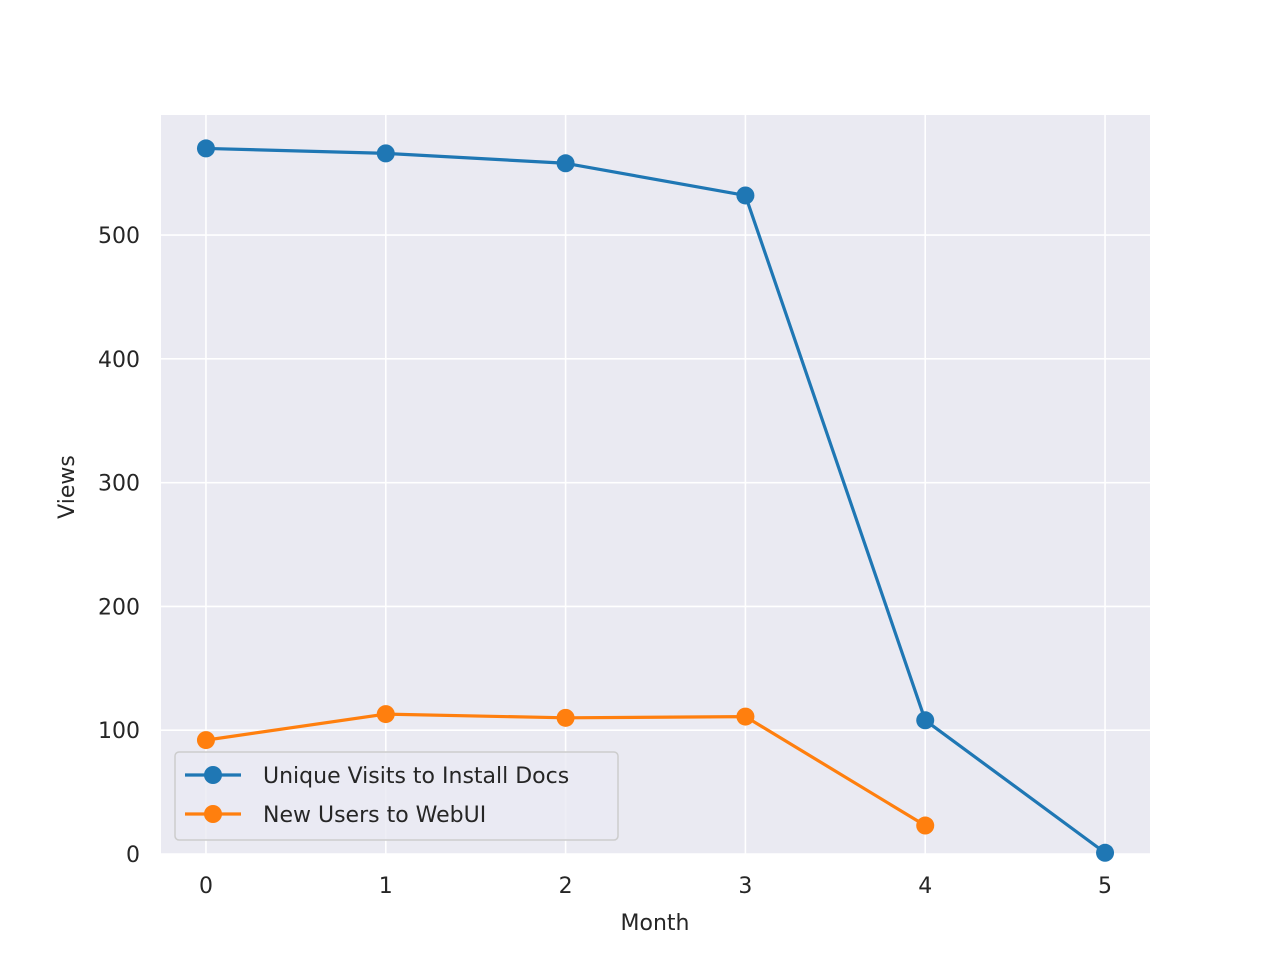 This screenshot has width=1280, height=960. I want to click on x-axis-label: Month, so click(655, 923).